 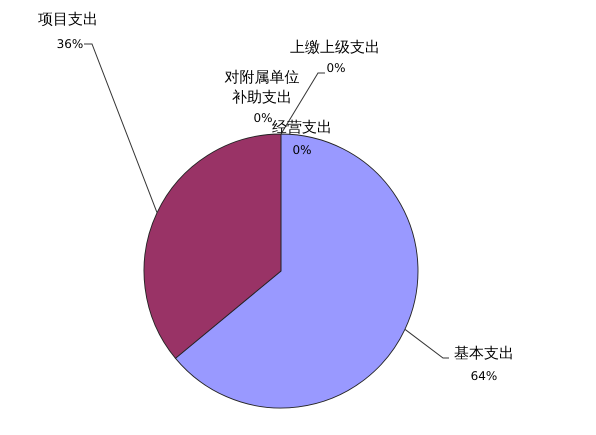 I want to click on category-label: 对附属单位补助支出, so click(x=262, y=87).